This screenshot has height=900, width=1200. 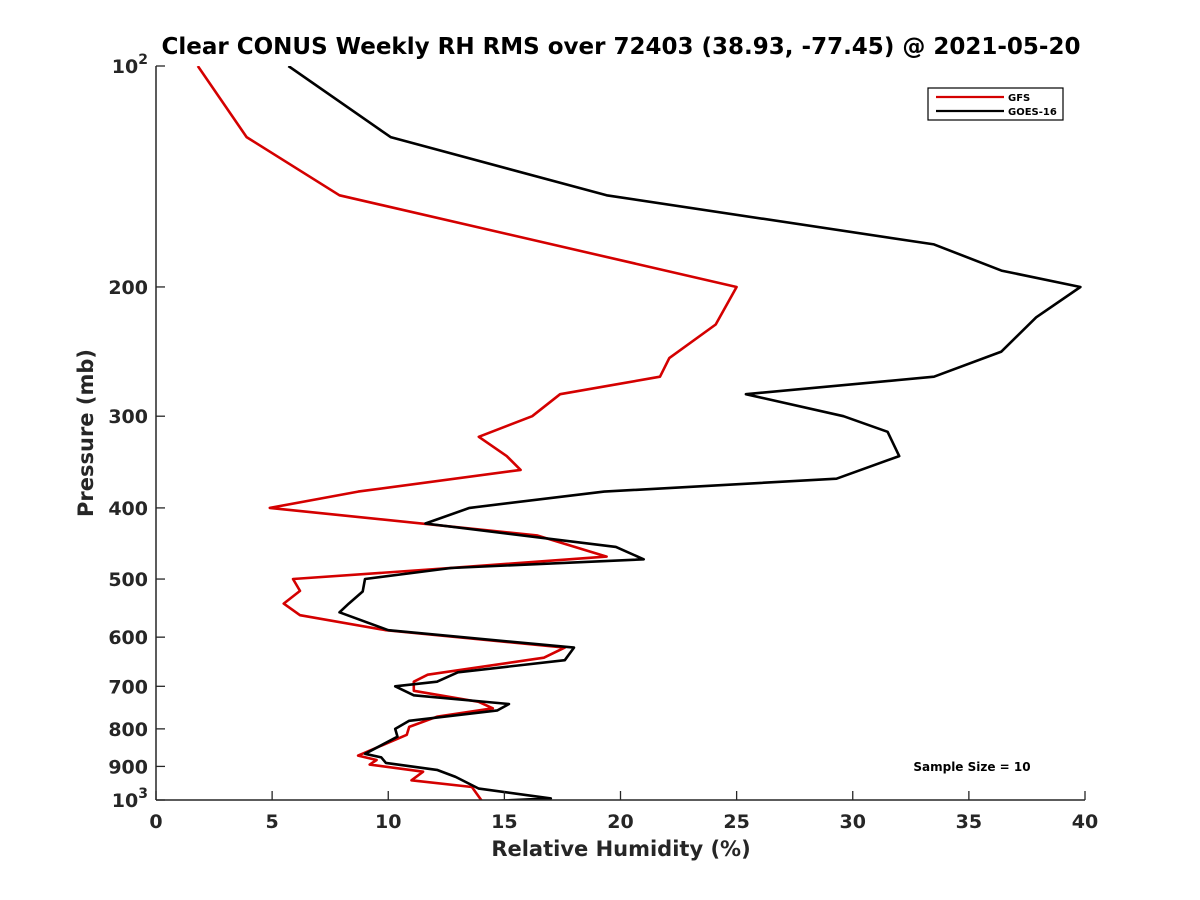 What do you see at coordinates (969, 822) in the screenshot?
I see `x-tick-label: 35` at bounding box center [969, 822].